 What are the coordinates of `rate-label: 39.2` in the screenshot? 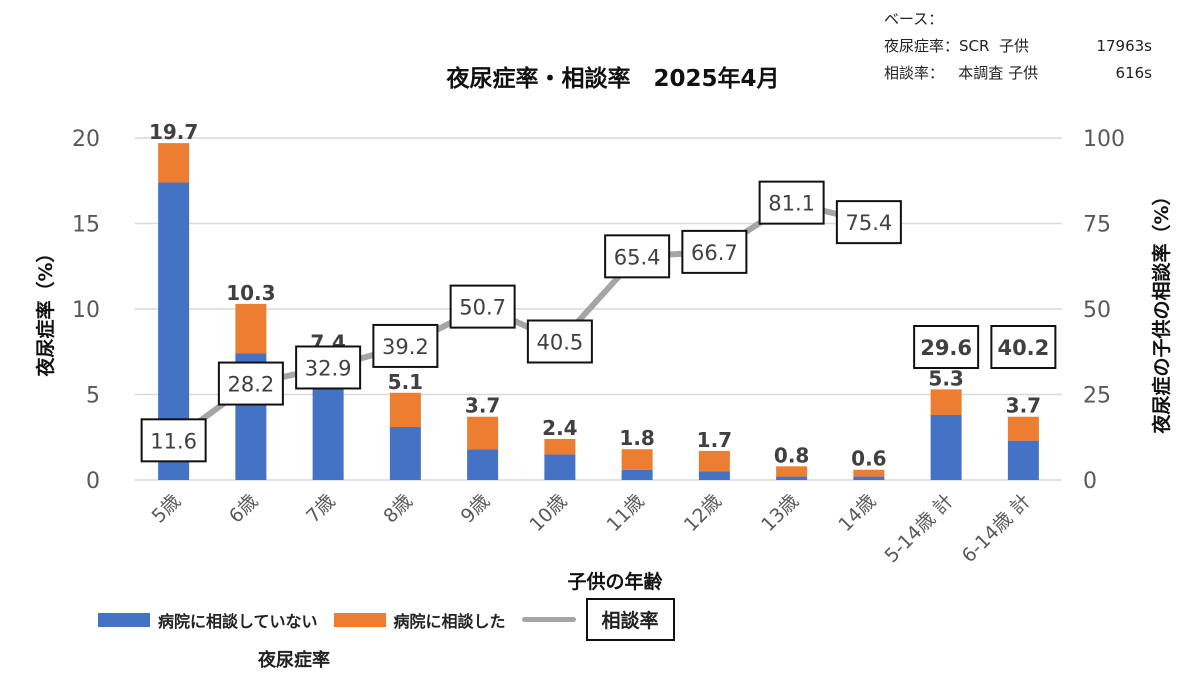 It's located at (405, 347).